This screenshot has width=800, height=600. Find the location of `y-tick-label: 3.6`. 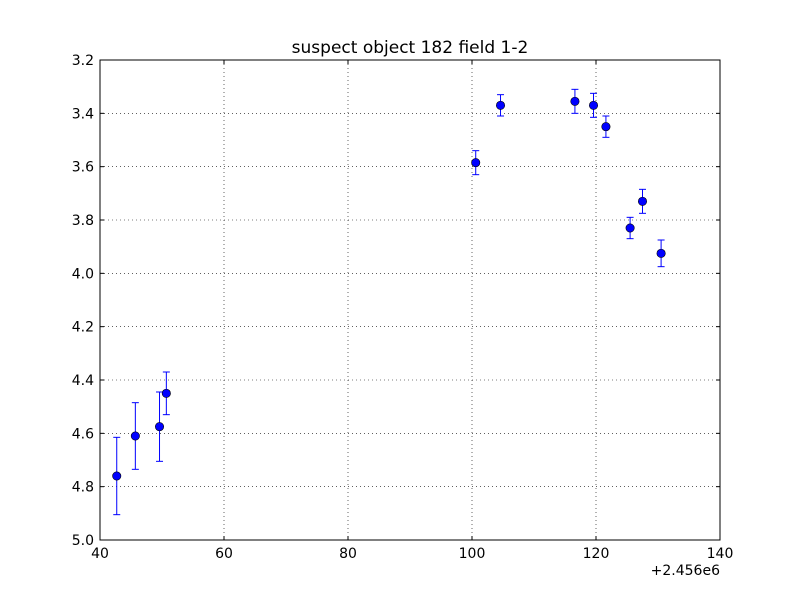

y-tick-label: 3.6 is located at coordinates (83, 168).